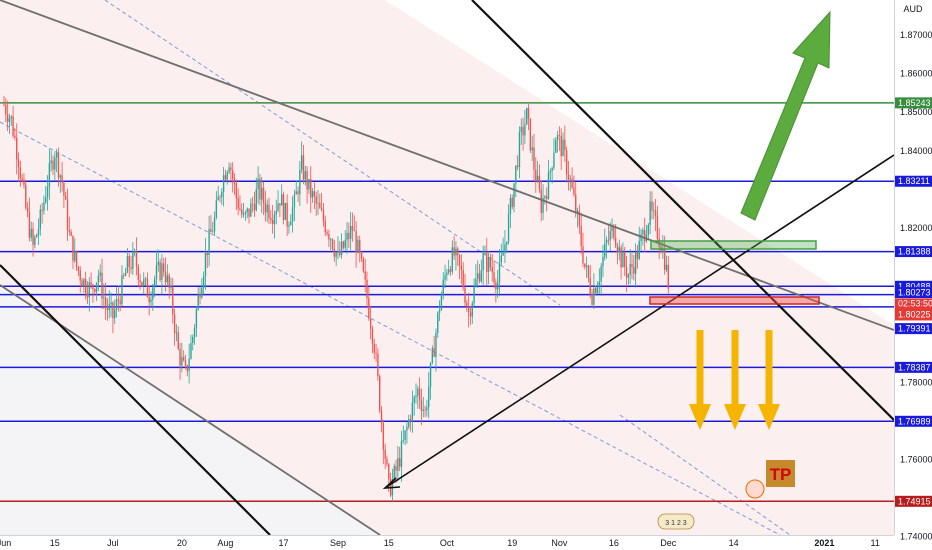 The image size is (932, 550). Describe the element at coordinates (913, 367) in the screenshot. I see `level-label-6-tag` at that location.